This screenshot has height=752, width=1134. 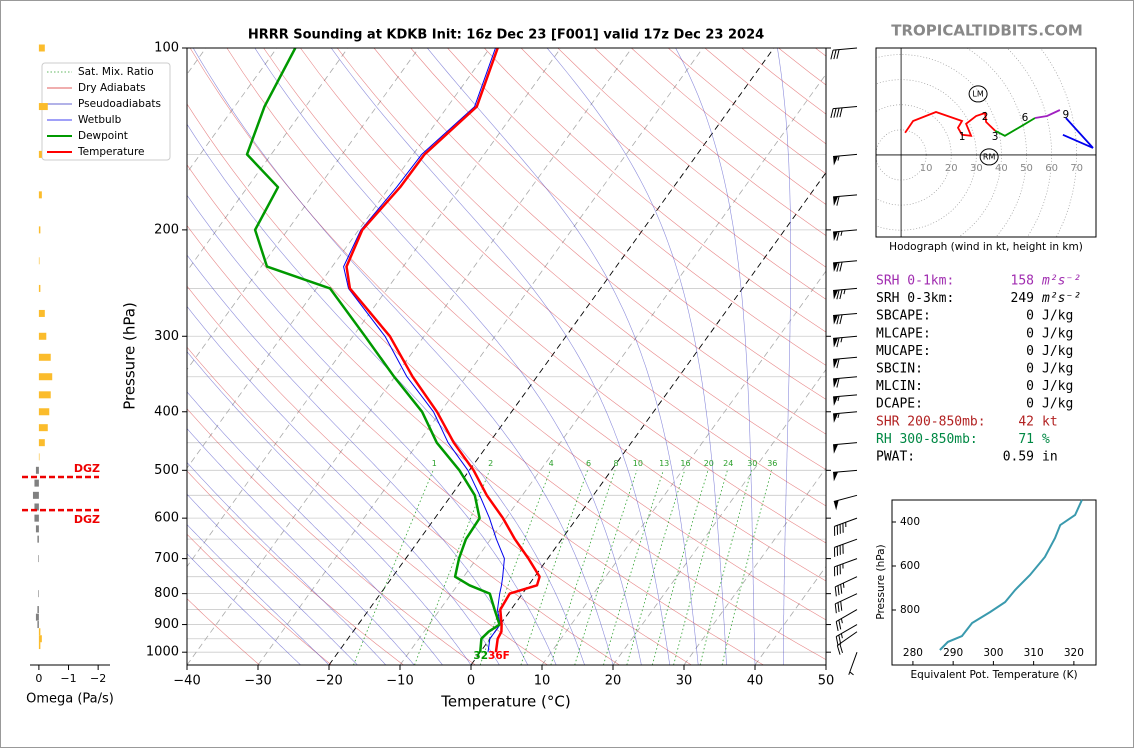 I want to click on x-tick-label: 20, so click(x=613, y=681).